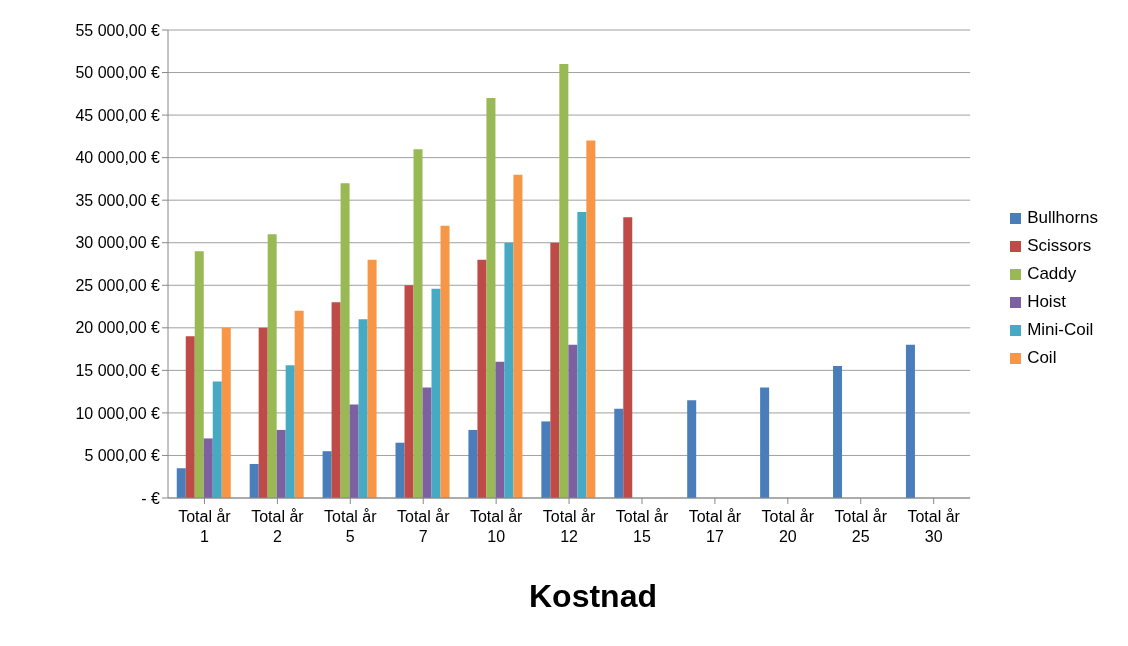 This screenshot has height=646, width=1128. I want to click on y-tick-label: 15 000,00 €, so click(118, 371).